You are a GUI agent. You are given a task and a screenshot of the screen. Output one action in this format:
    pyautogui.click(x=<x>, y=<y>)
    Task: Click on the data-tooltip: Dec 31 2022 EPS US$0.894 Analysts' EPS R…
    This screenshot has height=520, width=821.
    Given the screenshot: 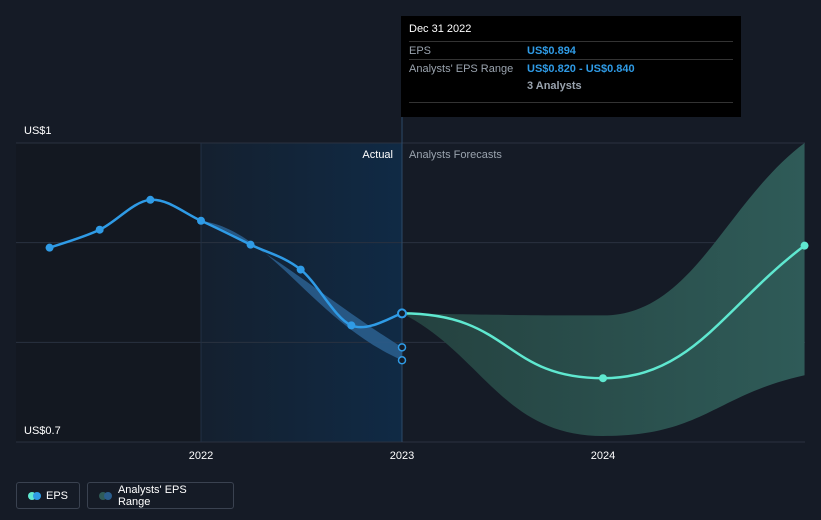 What is the action you would take?
    pyautogui.click(x=571, y=66)
    